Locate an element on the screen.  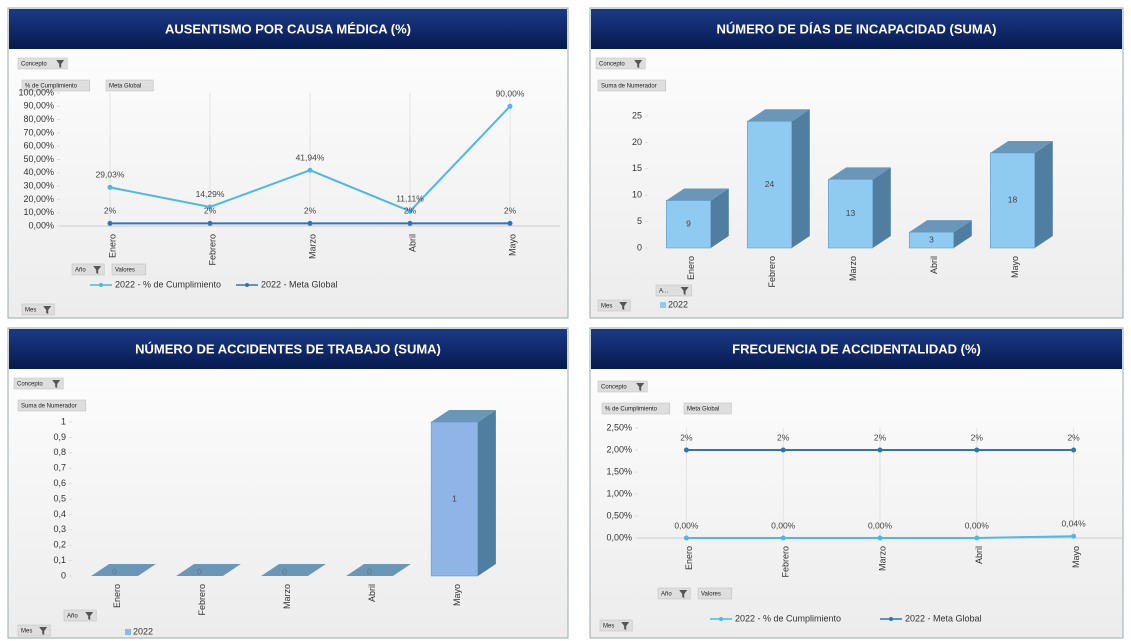
y-tick-label: 10 is located at coordinates (637, 195).